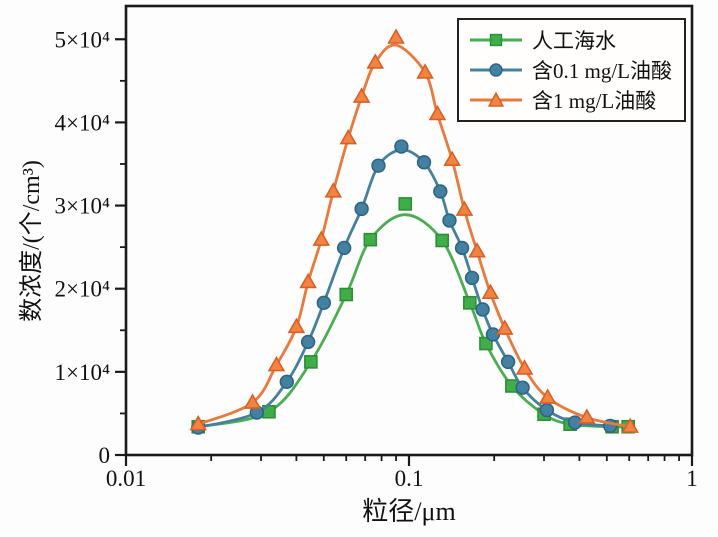 Image resolution: width=718 pixels, height=537 pixels. Describe the element at coordinates (105, 455) in the screenshot. I see `y-tick-label: 0` at that location.